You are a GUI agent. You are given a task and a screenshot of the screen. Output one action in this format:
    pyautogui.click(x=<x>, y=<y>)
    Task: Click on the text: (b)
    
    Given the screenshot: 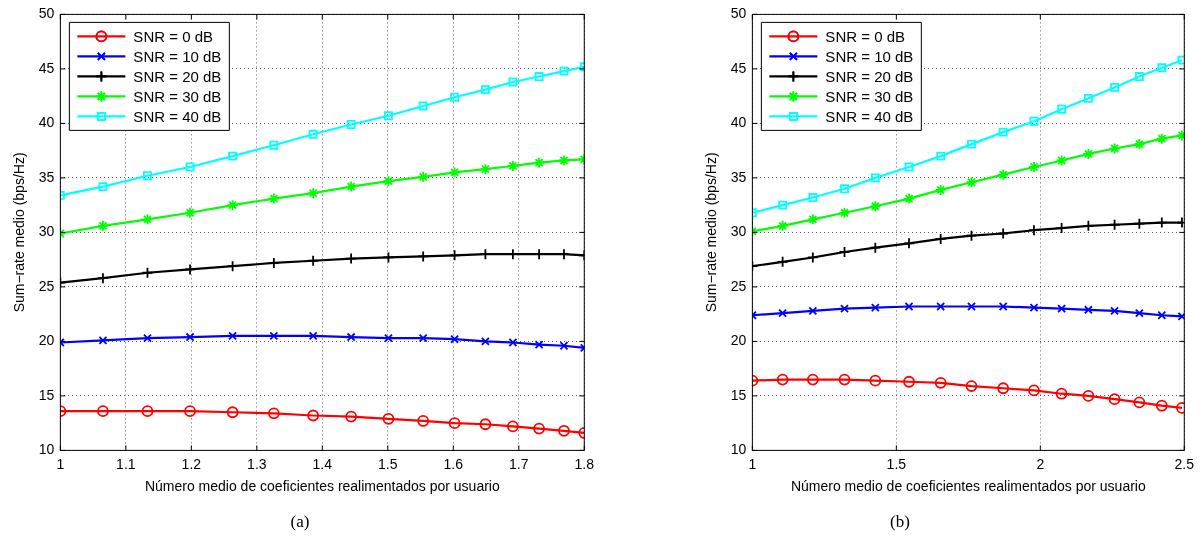 What is the action you would take?
    pyautogui.click(x=900, y=522)
    